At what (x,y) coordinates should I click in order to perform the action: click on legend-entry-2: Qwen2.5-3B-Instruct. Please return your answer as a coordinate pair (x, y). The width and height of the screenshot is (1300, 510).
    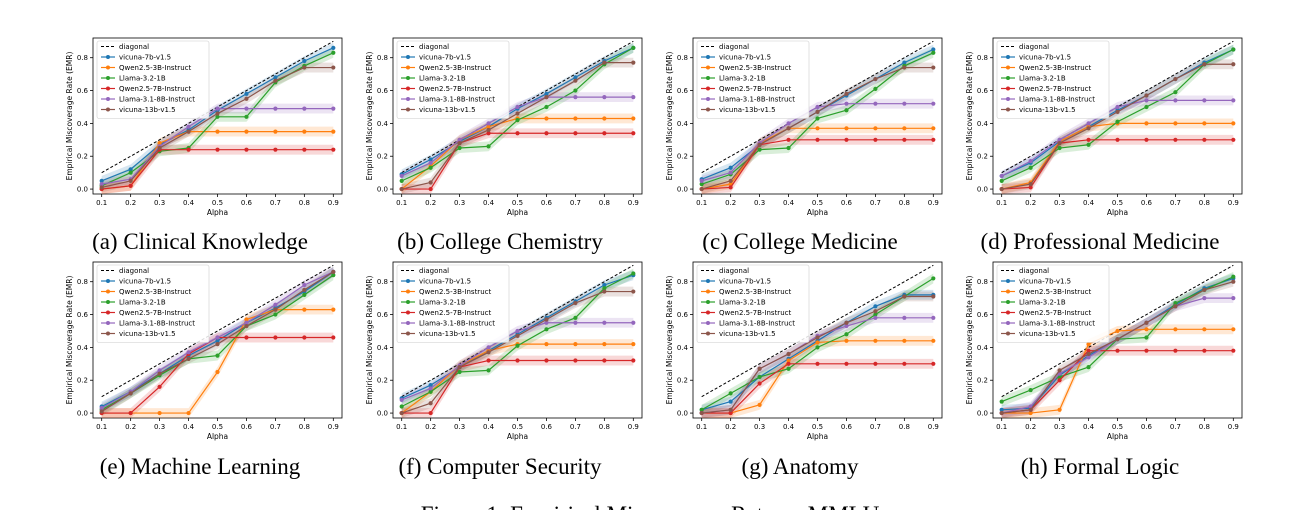
    Looking at the image, I should click on (455, 68).